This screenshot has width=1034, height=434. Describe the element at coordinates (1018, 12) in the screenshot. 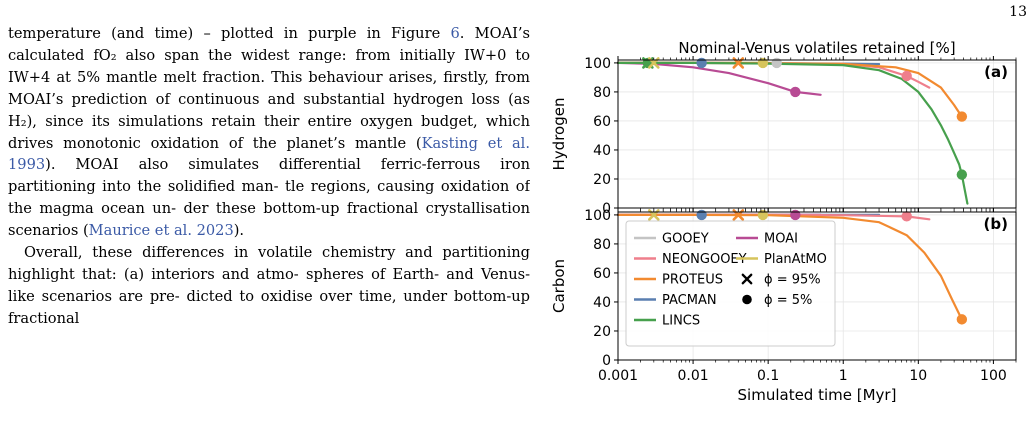

I see `page-number: 13` at that location.